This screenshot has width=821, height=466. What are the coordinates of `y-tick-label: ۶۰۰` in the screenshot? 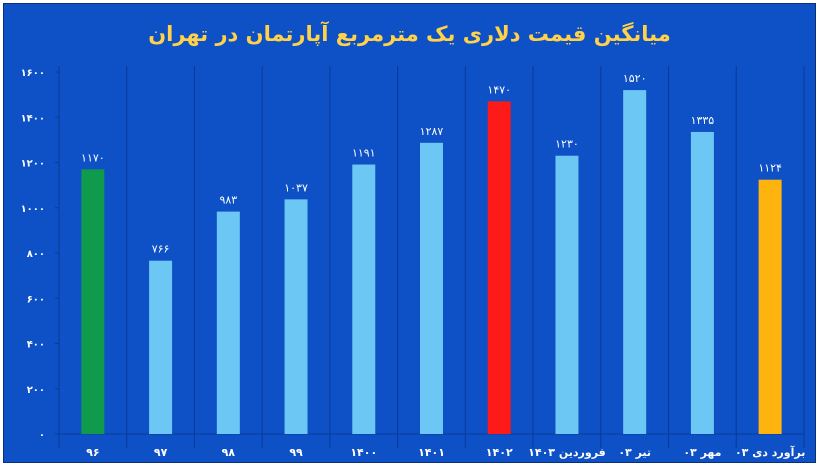 It's located at (36, 299).